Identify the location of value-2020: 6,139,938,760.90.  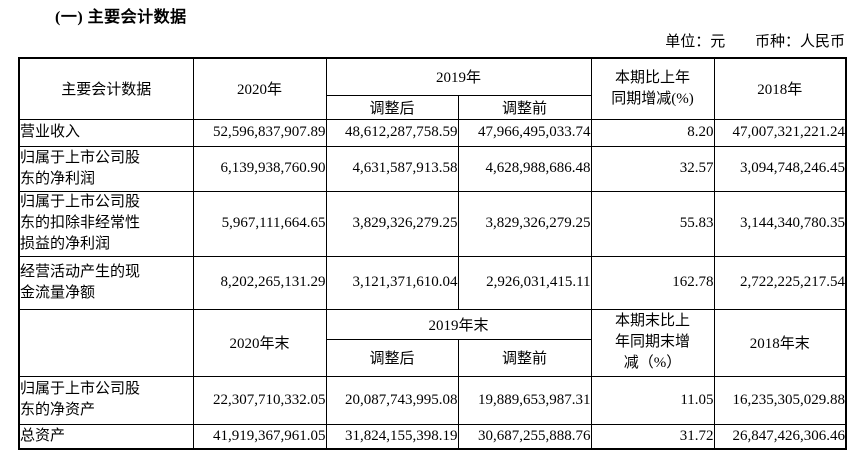
(259, 168).